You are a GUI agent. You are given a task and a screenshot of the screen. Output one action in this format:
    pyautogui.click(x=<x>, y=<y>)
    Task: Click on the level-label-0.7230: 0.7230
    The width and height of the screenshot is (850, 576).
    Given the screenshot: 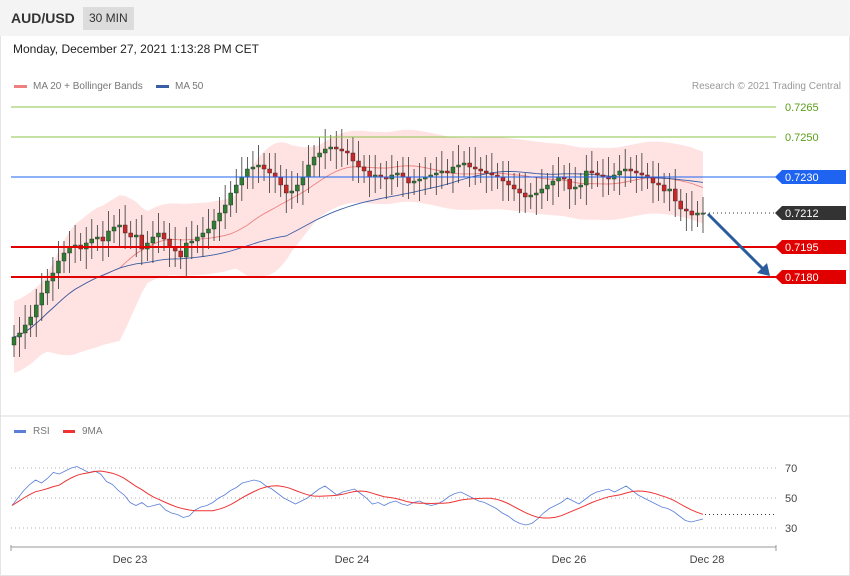 What is the action you would take?
    pyautogui.click(x=802, y=178)
    